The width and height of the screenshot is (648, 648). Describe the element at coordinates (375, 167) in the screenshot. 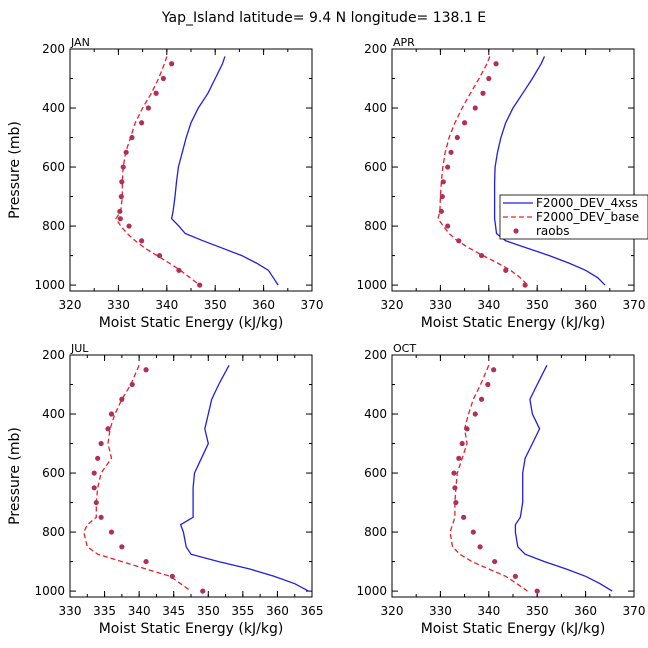

I see `y-tick-label: 600` at that location.